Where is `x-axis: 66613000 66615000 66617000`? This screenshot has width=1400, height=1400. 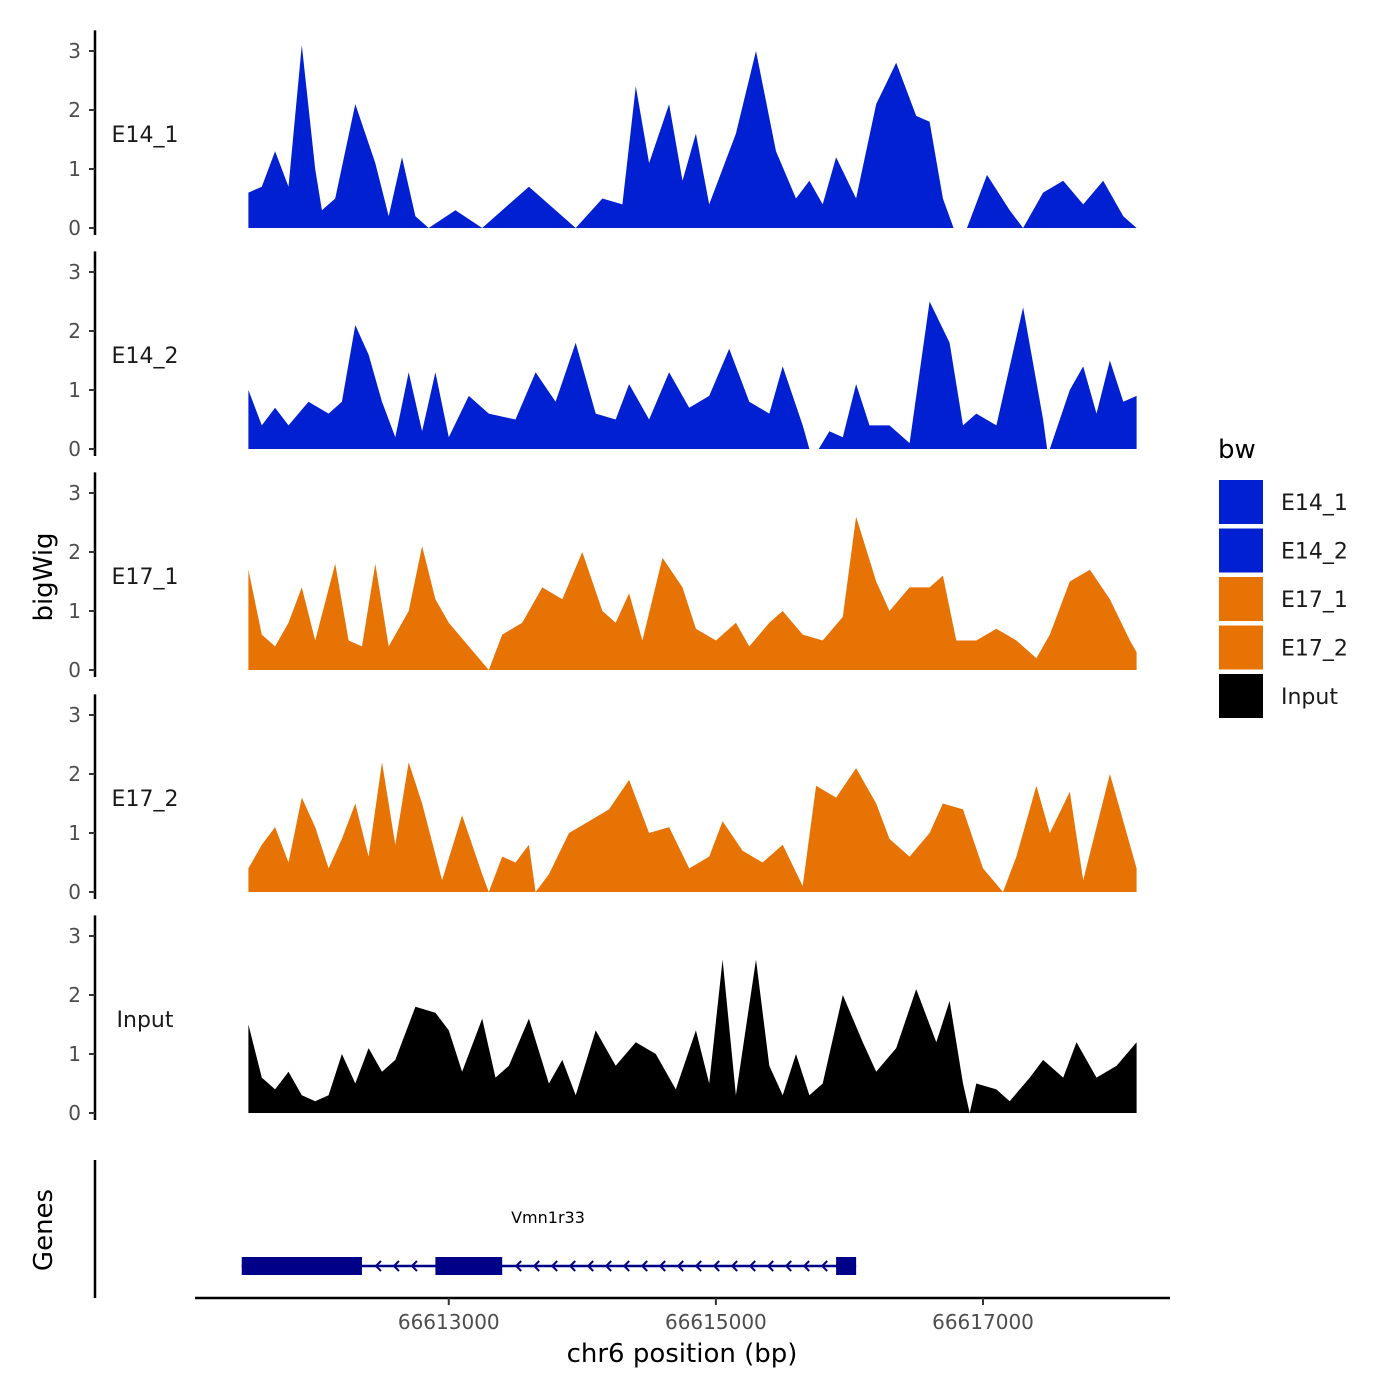
x-axis: 66613000 66615000 66617000 is located at coordinates (682, 1315).